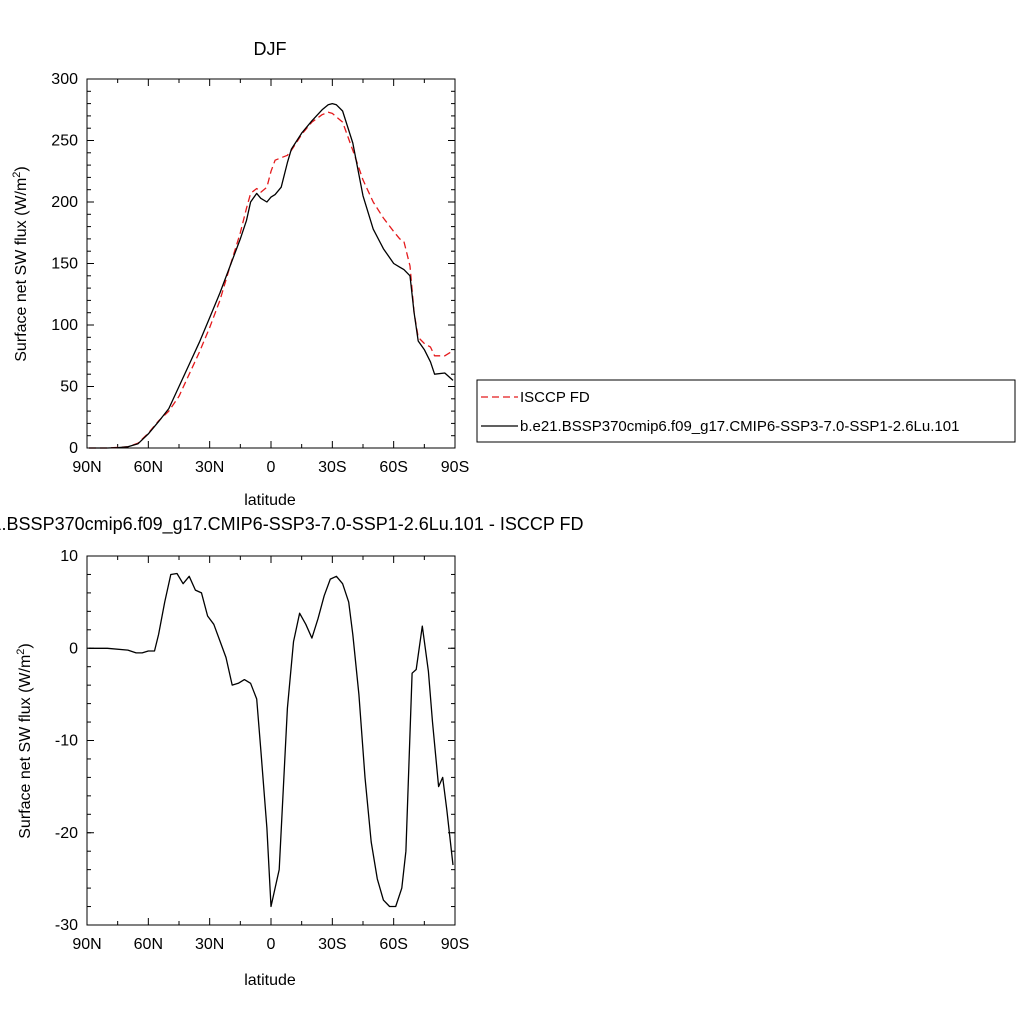 The height and width of the screenshot is (1024, 1024). What do you see at coordinates (148, 467) in the screenshot?
I see `top-xtick-label: 60N` at bounding box center [148, 467].